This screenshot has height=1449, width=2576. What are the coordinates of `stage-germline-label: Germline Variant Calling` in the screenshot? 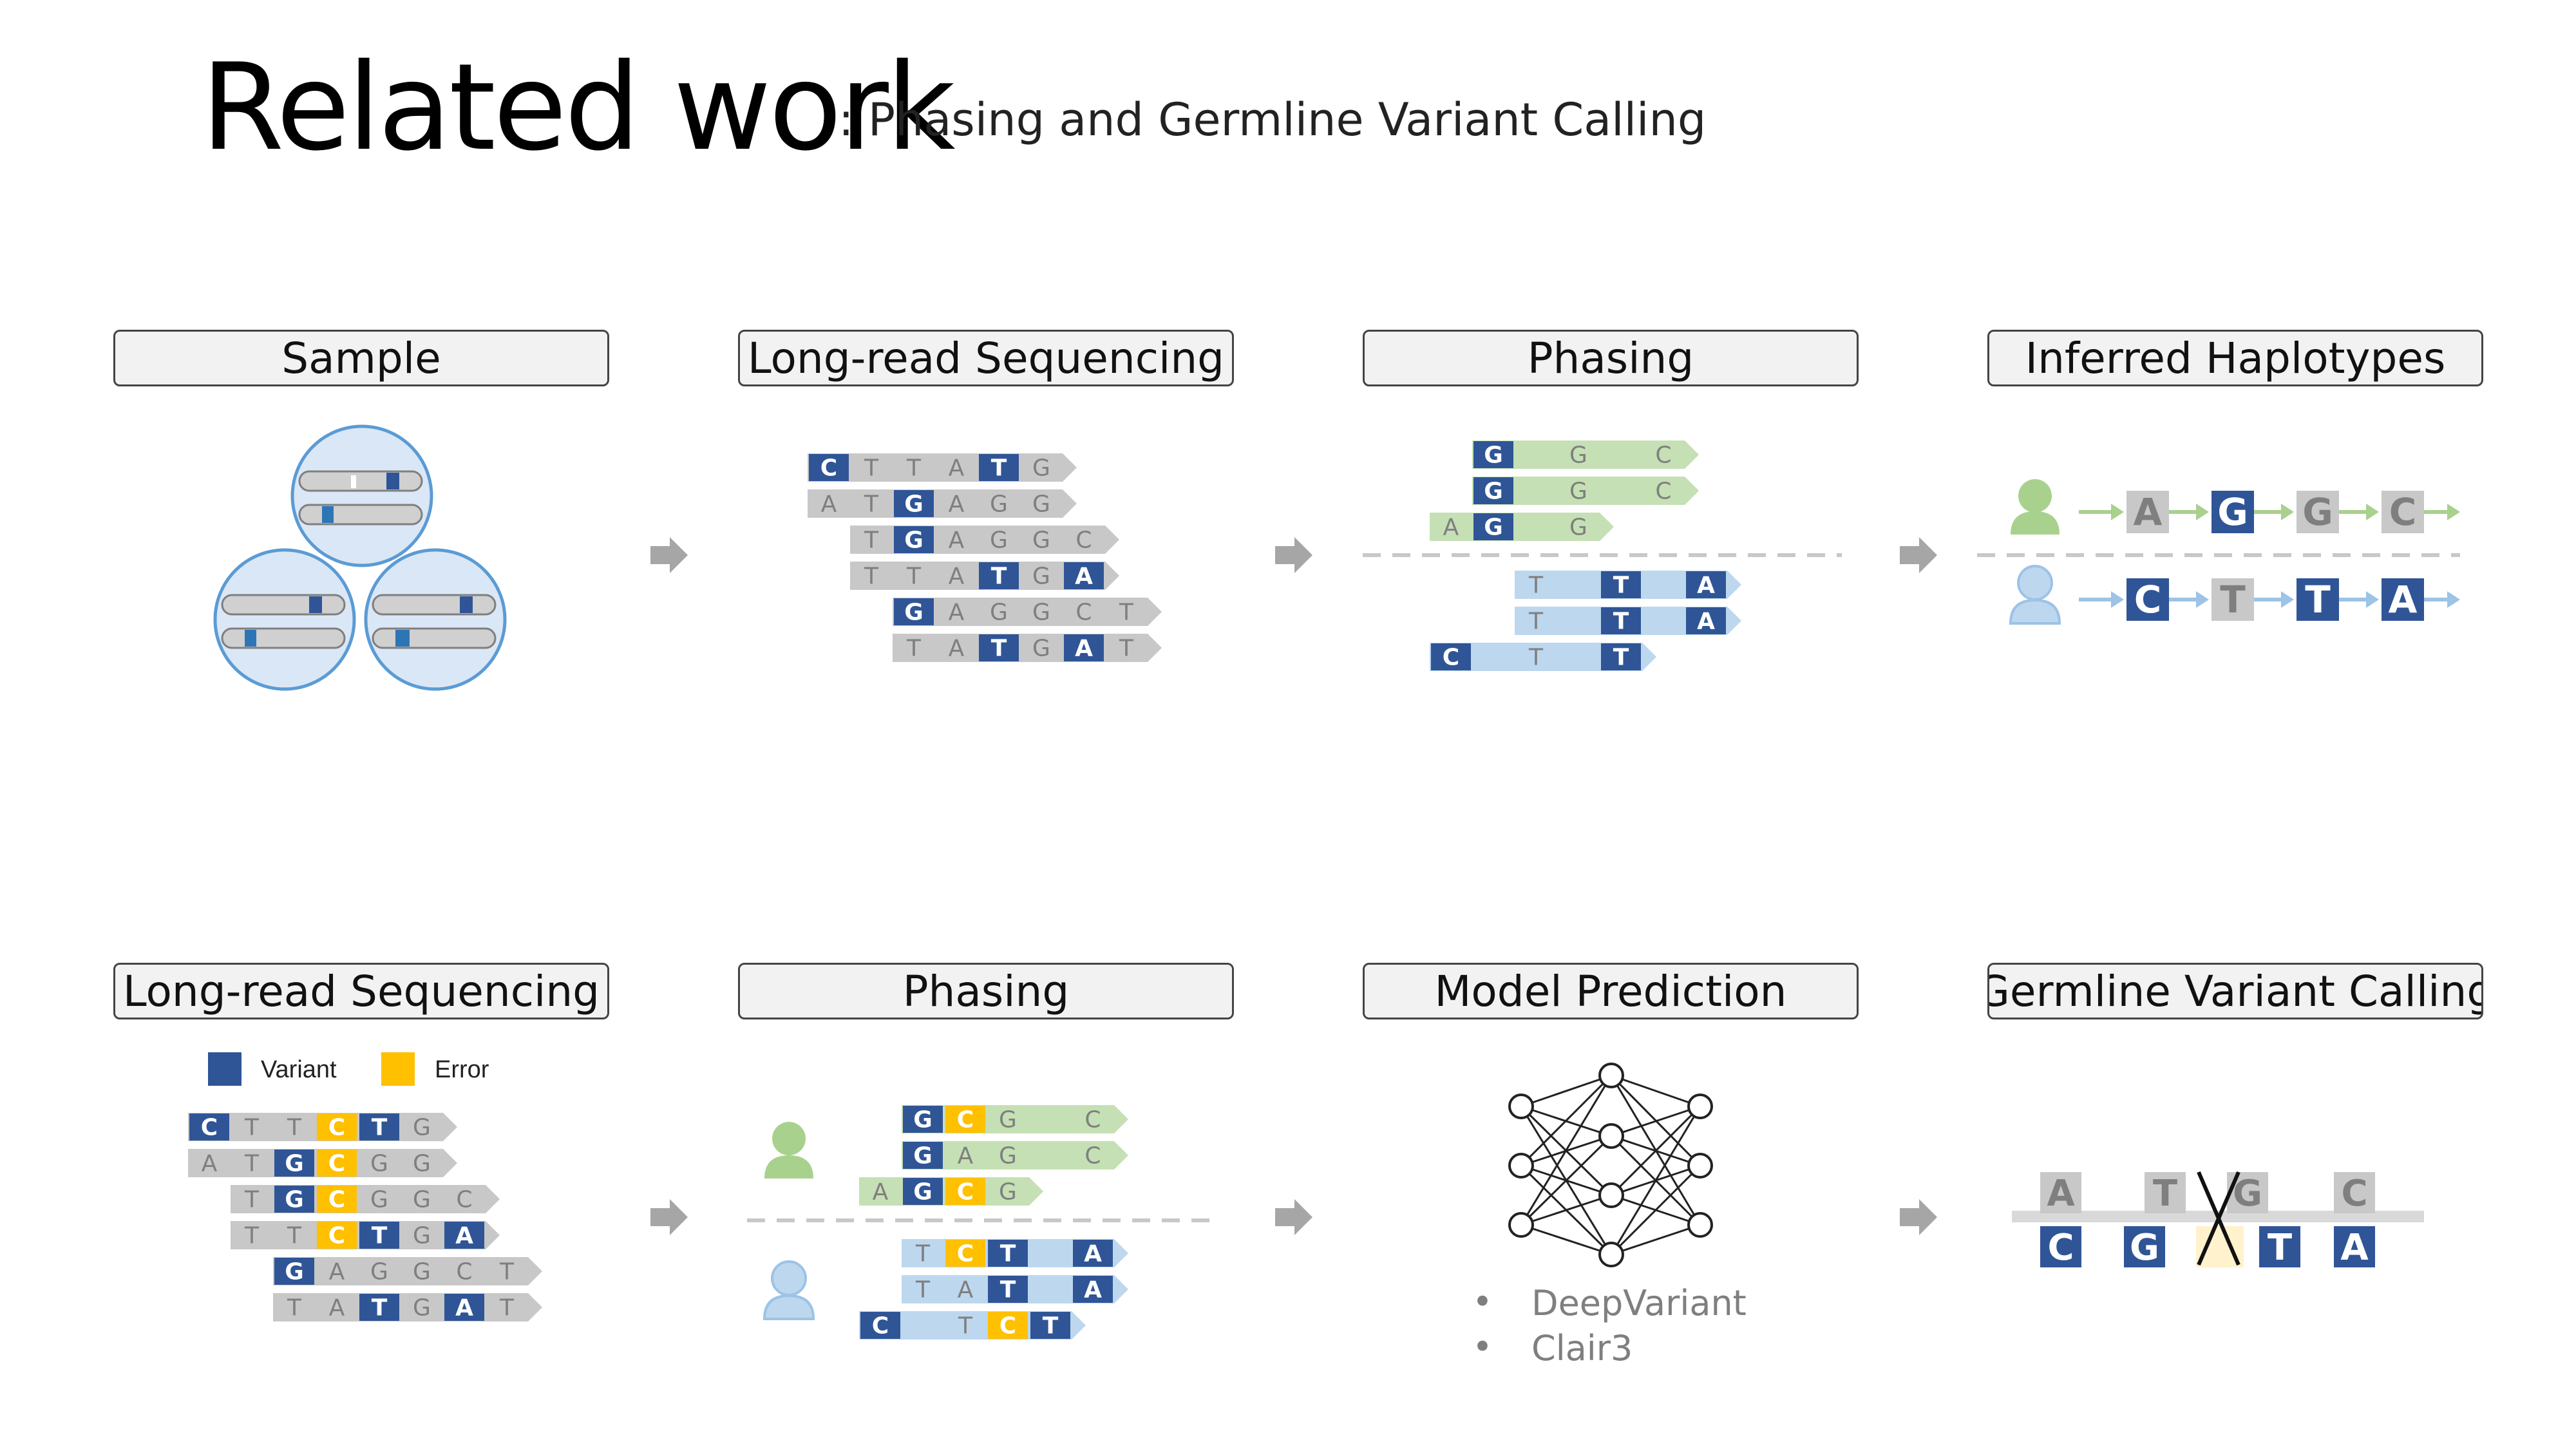 It's located at (2235, 991).